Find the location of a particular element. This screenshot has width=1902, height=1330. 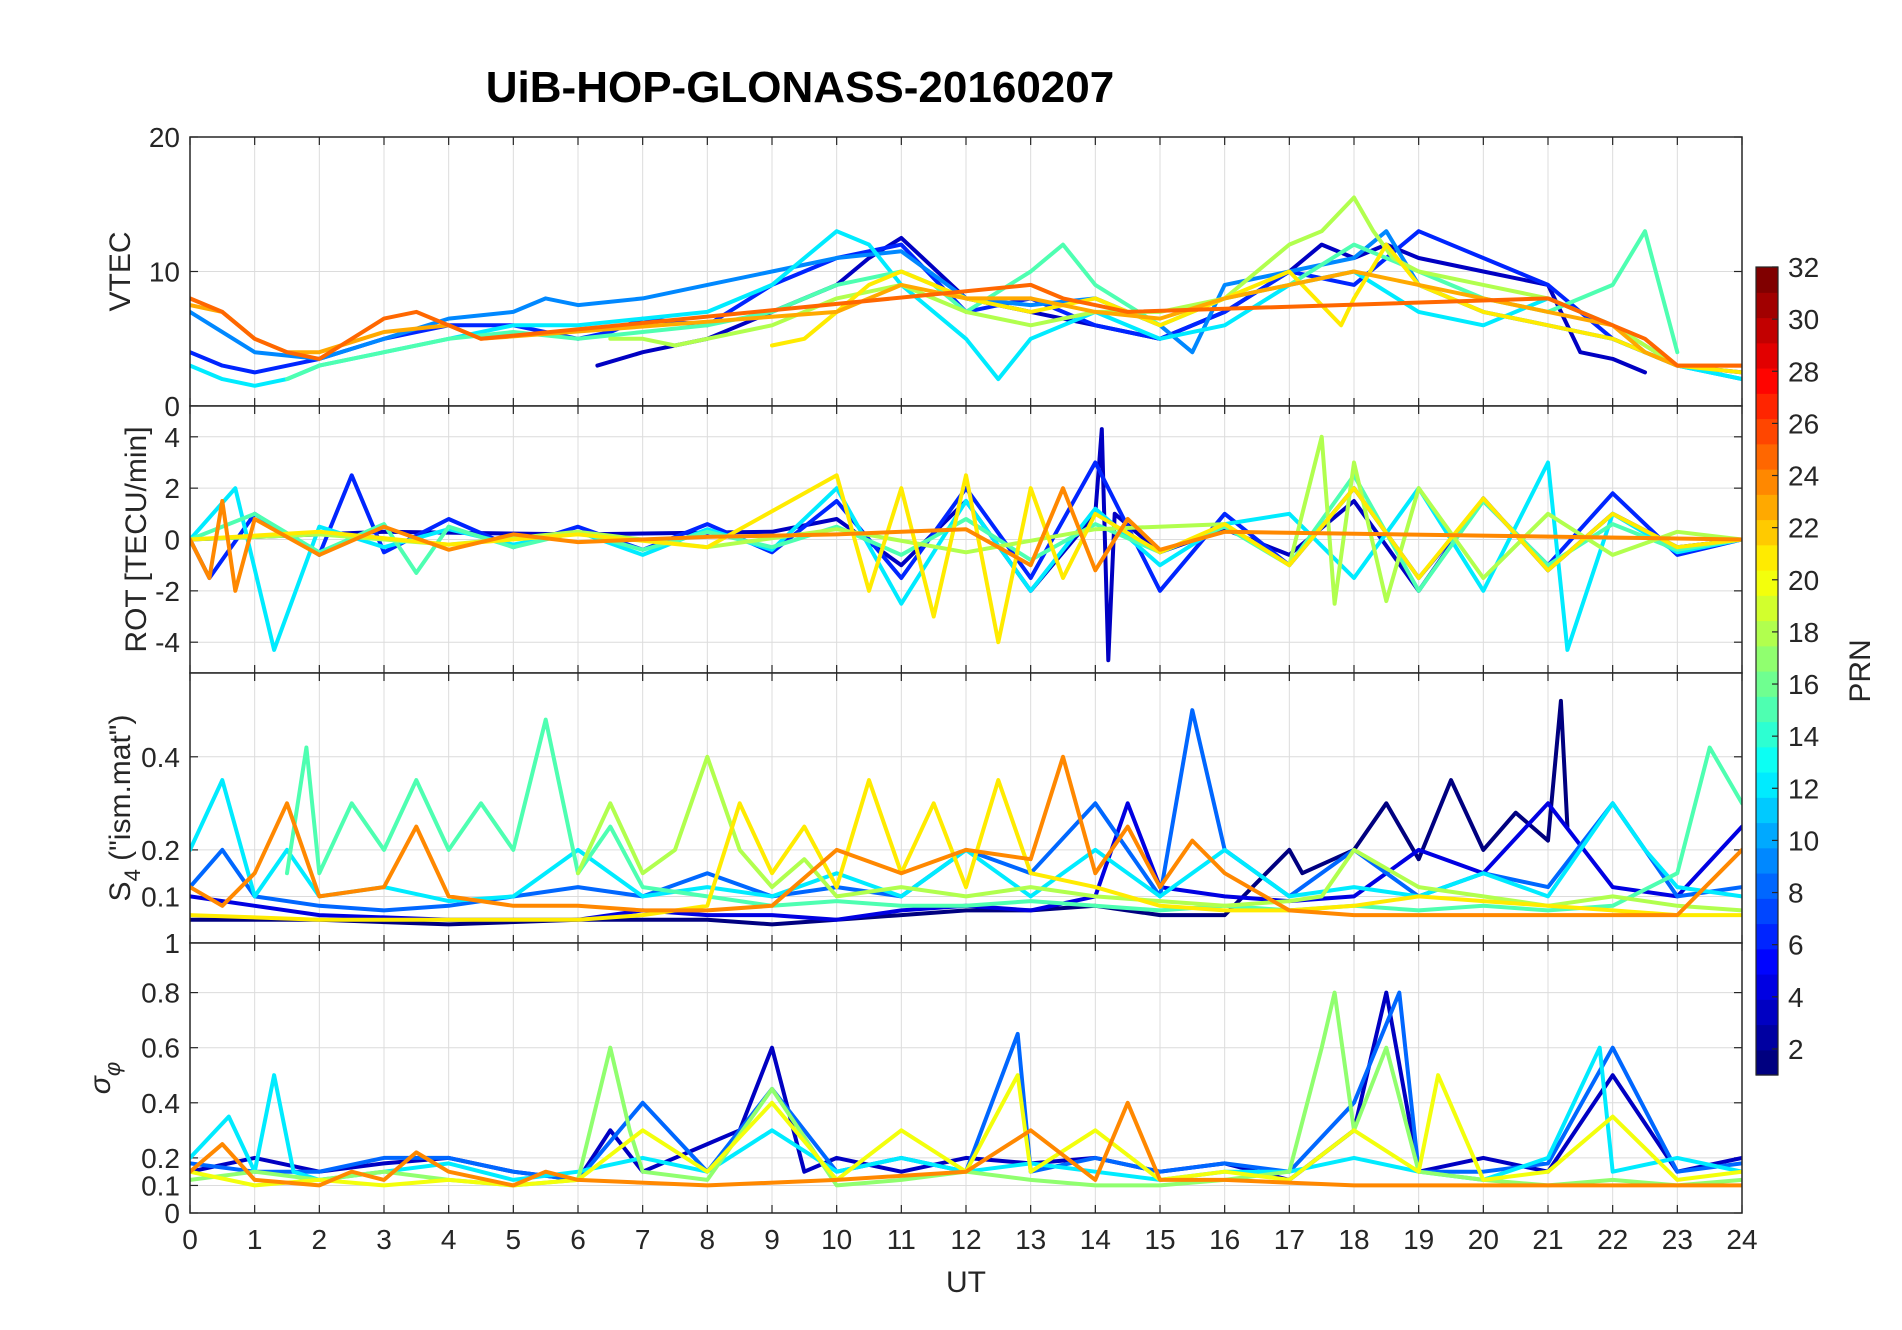

colorbar-tick-label: 24 is located at coordinates (1803, 476).